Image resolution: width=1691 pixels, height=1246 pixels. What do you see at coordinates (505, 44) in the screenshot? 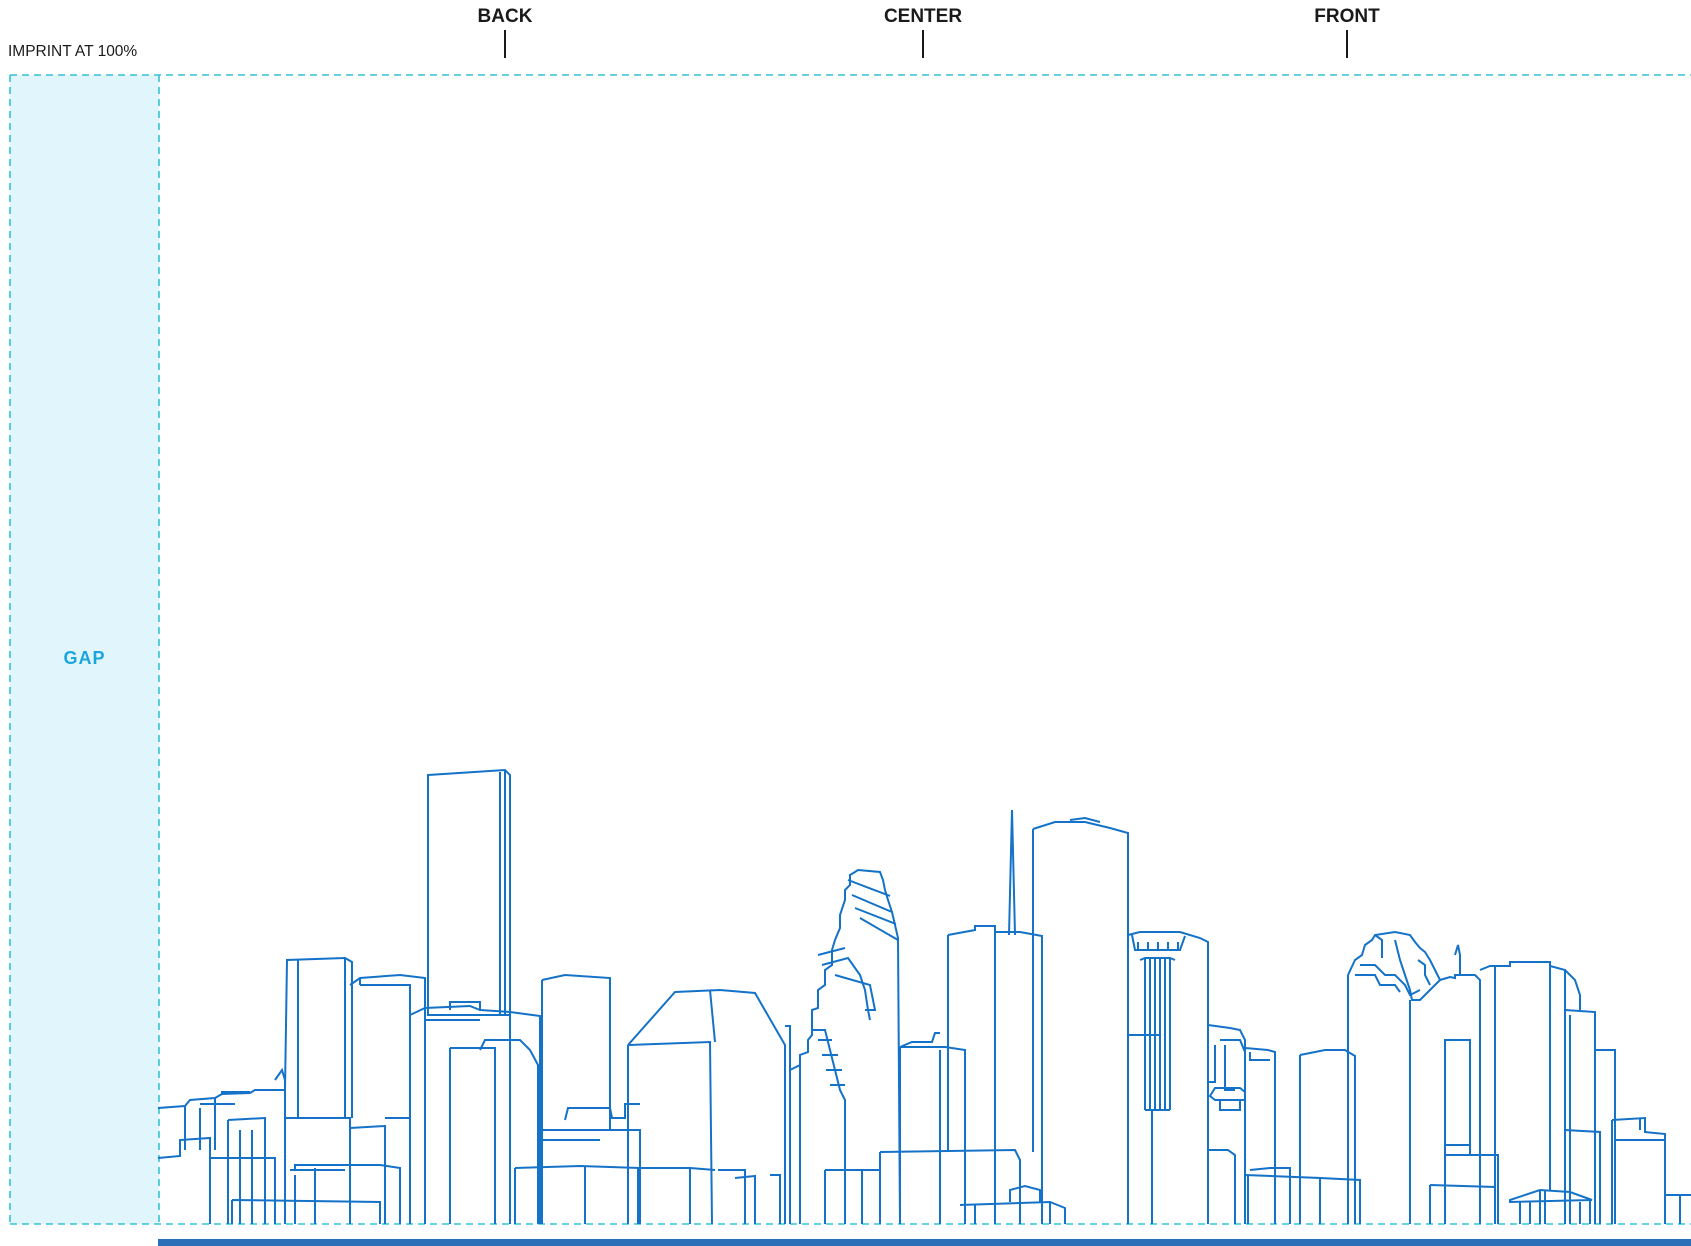
I see `back-guide-tick` at bounding box center [505, 44].